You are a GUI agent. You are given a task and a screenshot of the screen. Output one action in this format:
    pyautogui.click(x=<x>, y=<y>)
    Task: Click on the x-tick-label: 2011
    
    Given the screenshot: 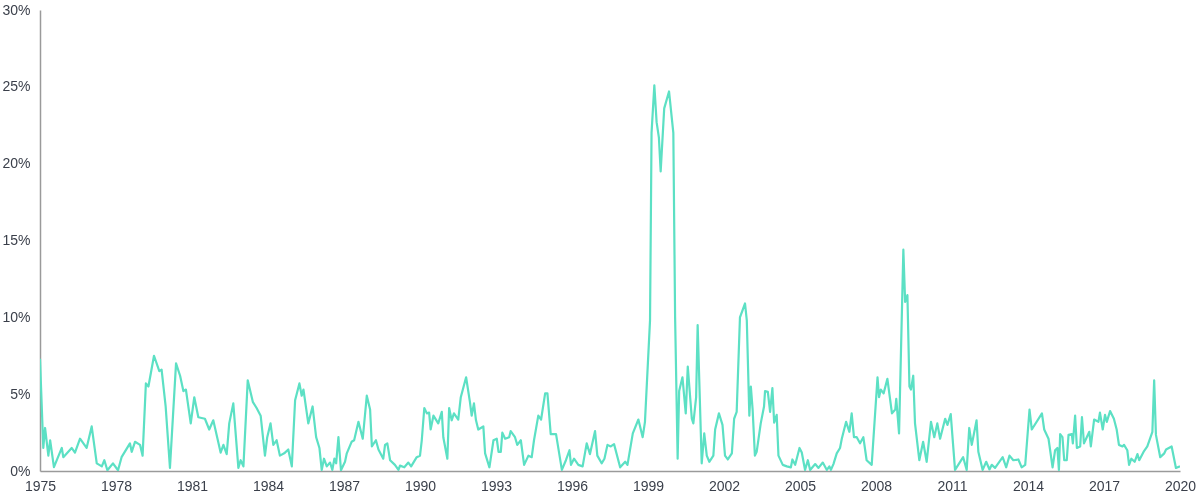 What is the action you would take?
    pyautogui.click(x=952, y=485)
    